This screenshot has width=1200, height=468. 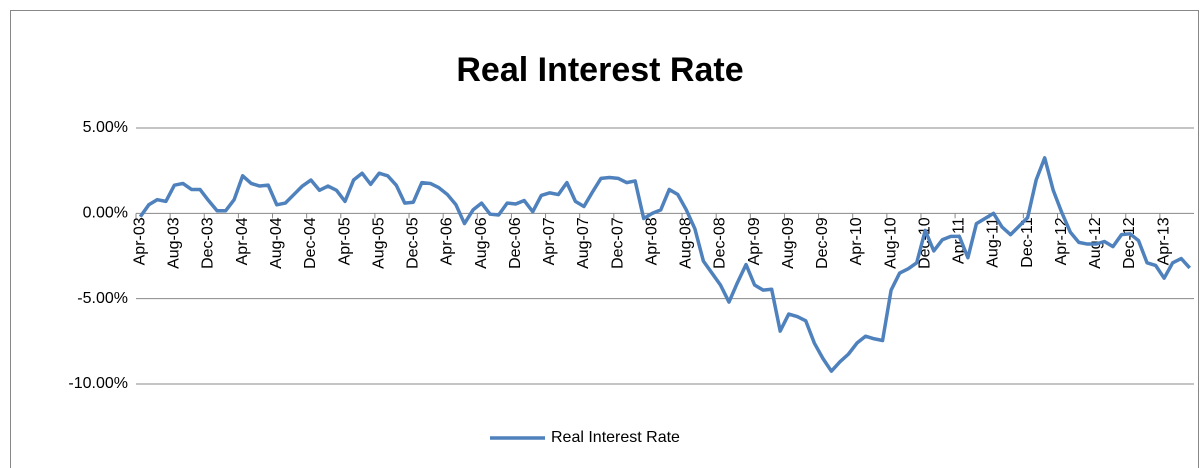 I want to click on y-tick-label: 0.00%, so click(x=105, y=213).